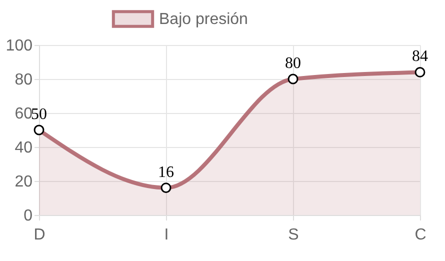 This screenshot has width=445, height=261. Describe the element at coordinates (19, 46) in the screenshot. I see `y-tick-label: 100` at that location.